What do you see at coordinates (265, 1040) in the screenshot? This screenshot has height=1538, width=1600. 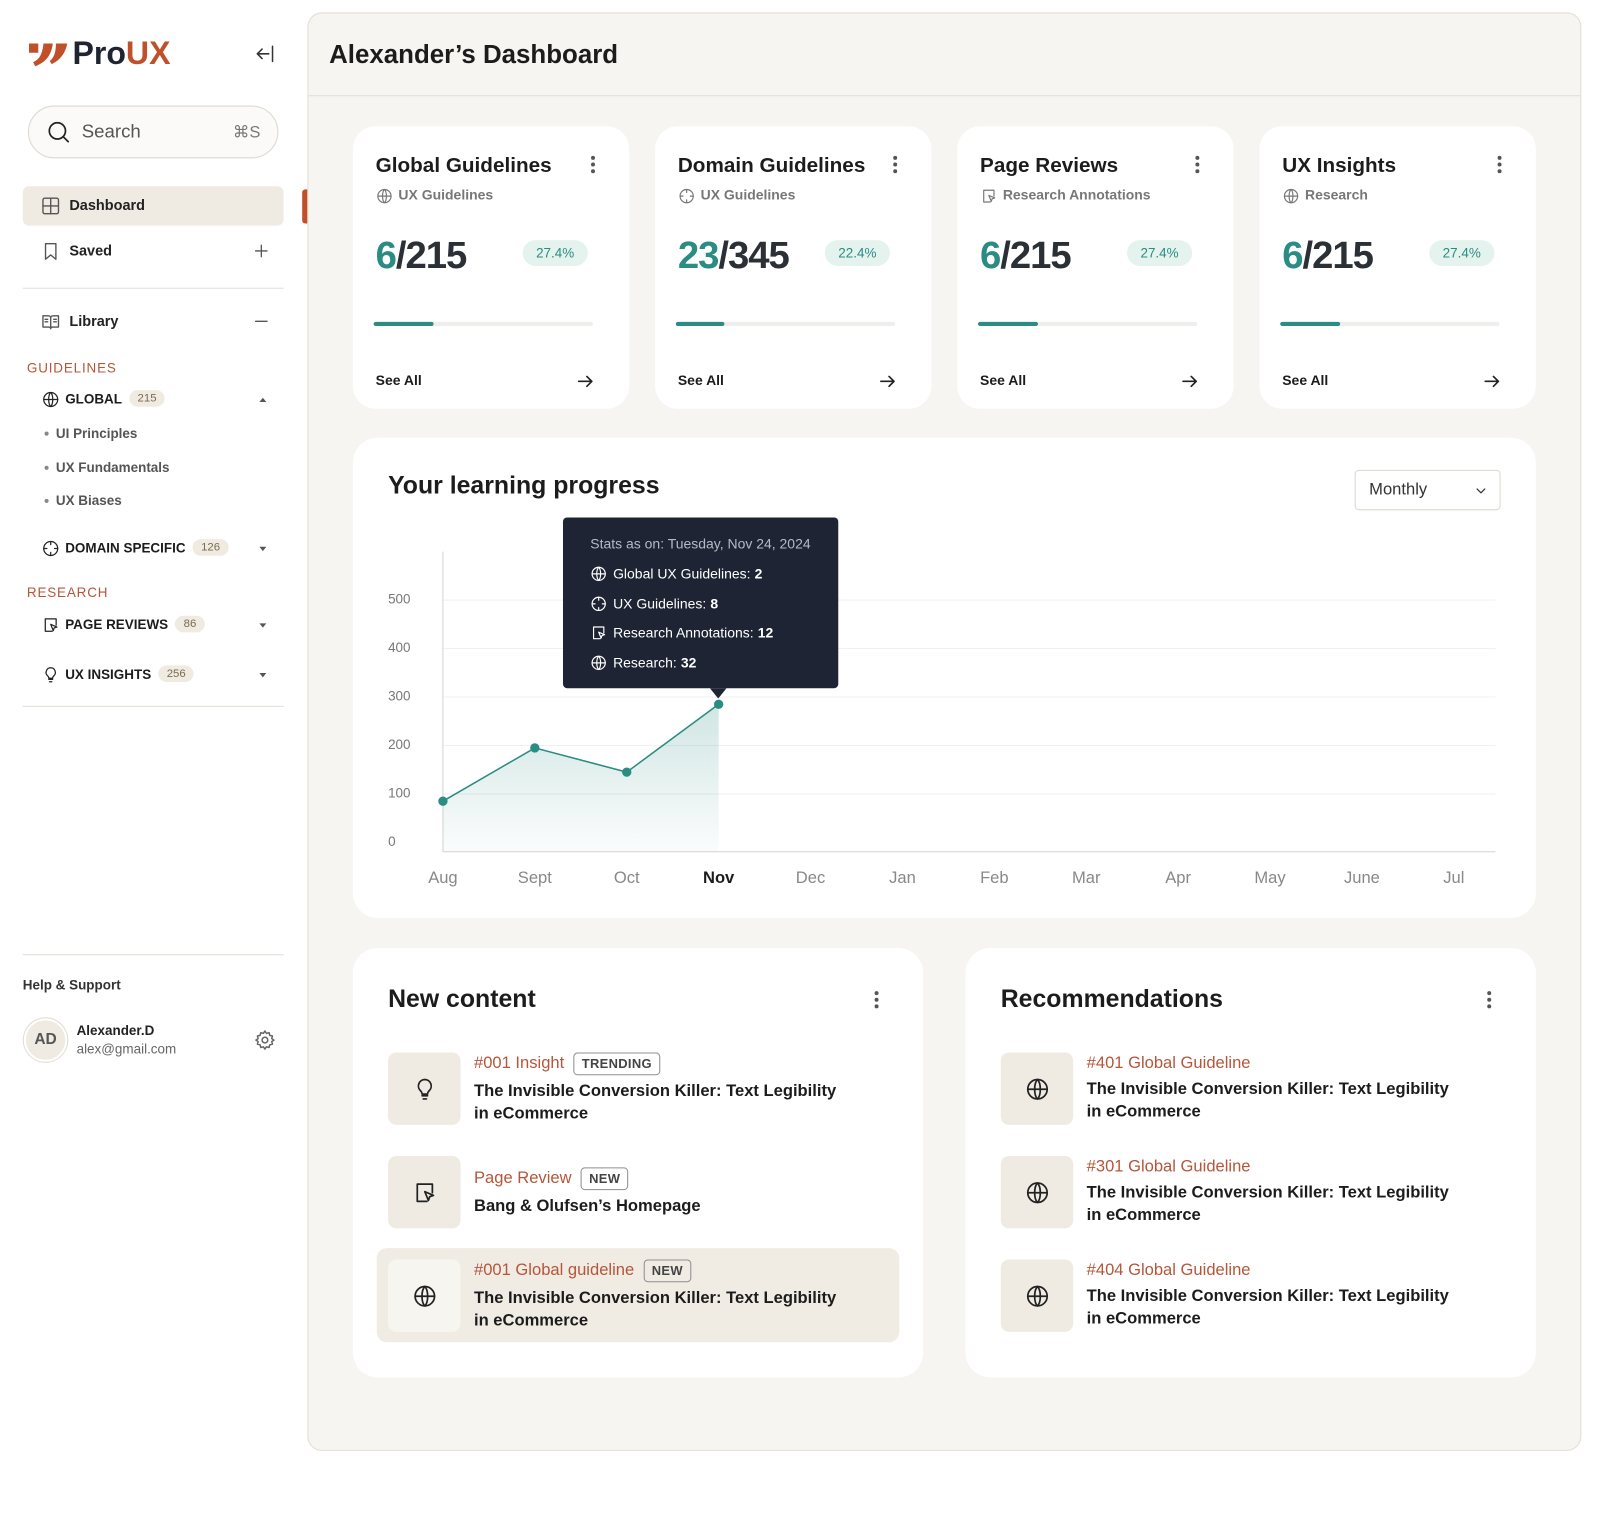 I see `gear-icon` at bounding box center [265, 1040].